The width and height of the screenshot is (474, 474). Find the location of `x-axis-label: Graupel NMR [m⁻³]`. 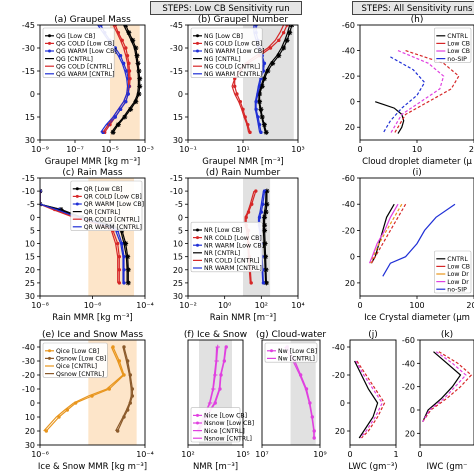

x-axis-label: Graupel NMR [m⁻³] is located at coordinates (242, 162).